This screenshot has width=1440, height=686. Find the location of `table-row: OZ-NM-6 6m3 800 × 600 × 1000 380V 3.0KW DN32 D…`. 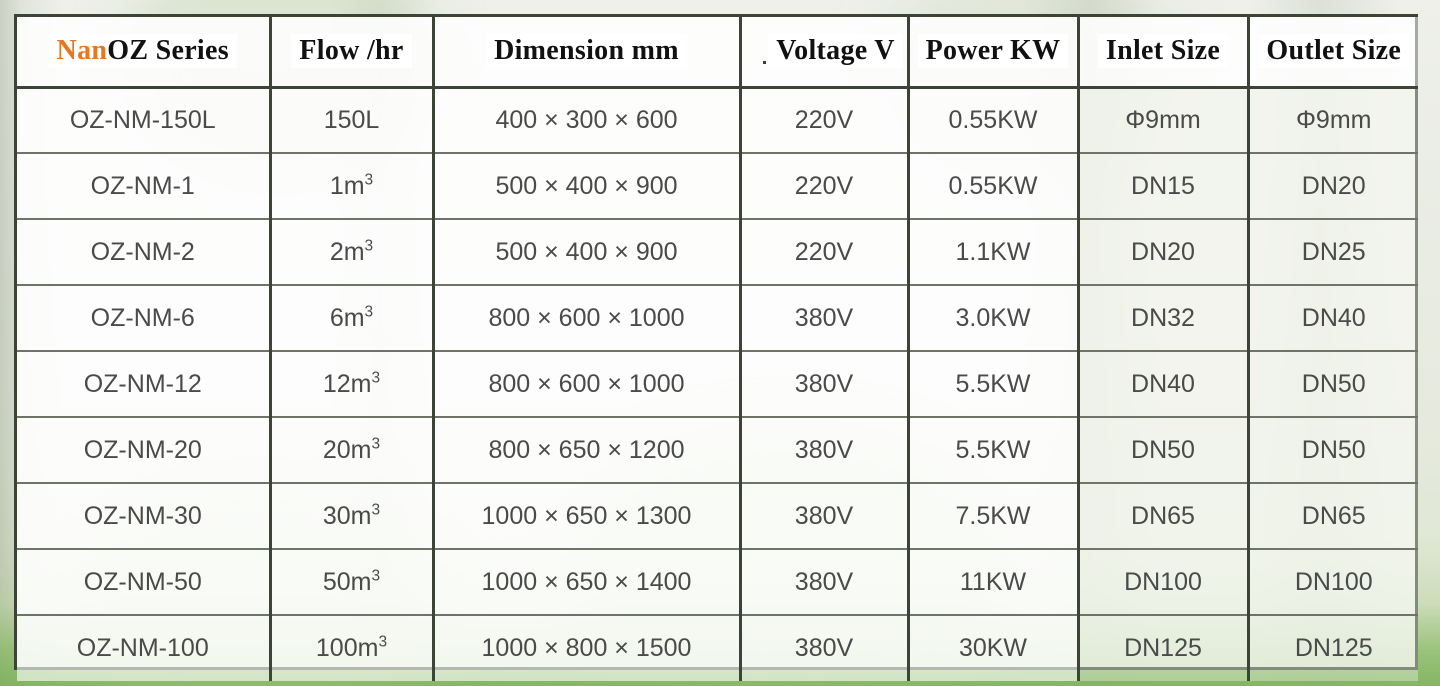

table-row: OZ-NM-6 6m3 800 × 600 × 1000 380V 3.0KW DN32 D… is located at coordinates (717, 318).